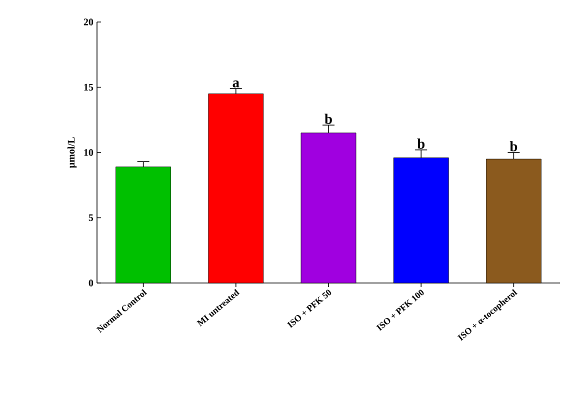 The height and width of the screenshot is (400, 578). Describe the element at coordinates (91, 283) in the screenshot. I see `y-tick-label: 0` at that location.